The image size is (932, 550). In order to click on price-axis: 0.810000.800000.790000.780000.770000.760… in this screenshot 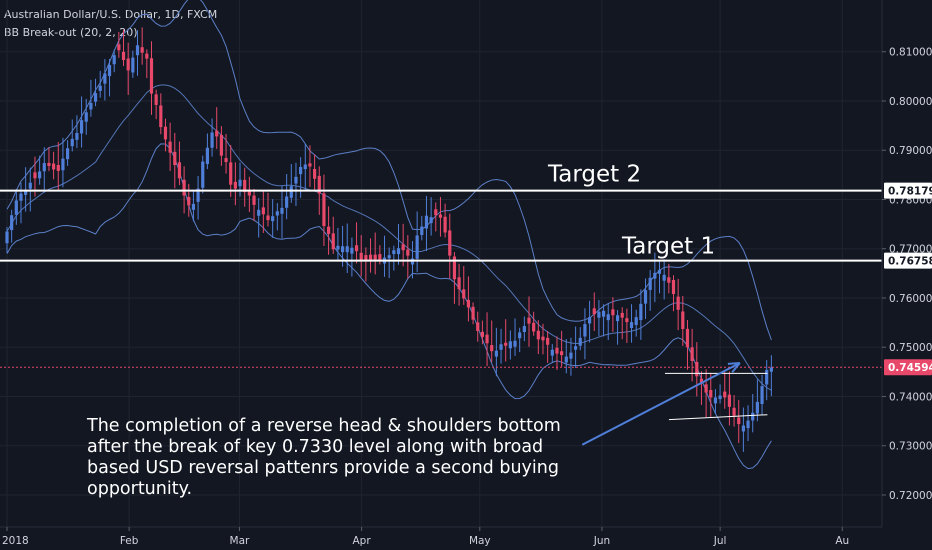, I will do `click(906, 263)`.